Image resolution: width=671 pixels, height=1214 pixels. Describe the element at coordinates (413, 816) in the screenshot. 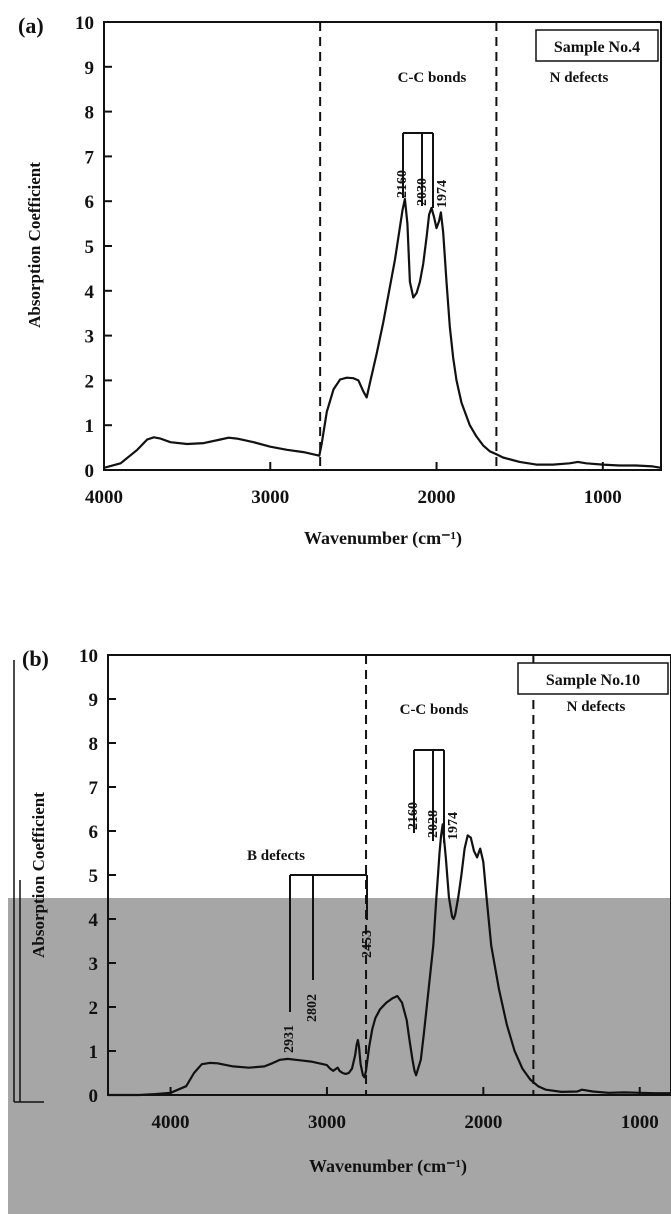

I see `peak-label-b-2160: 2160` at that location.